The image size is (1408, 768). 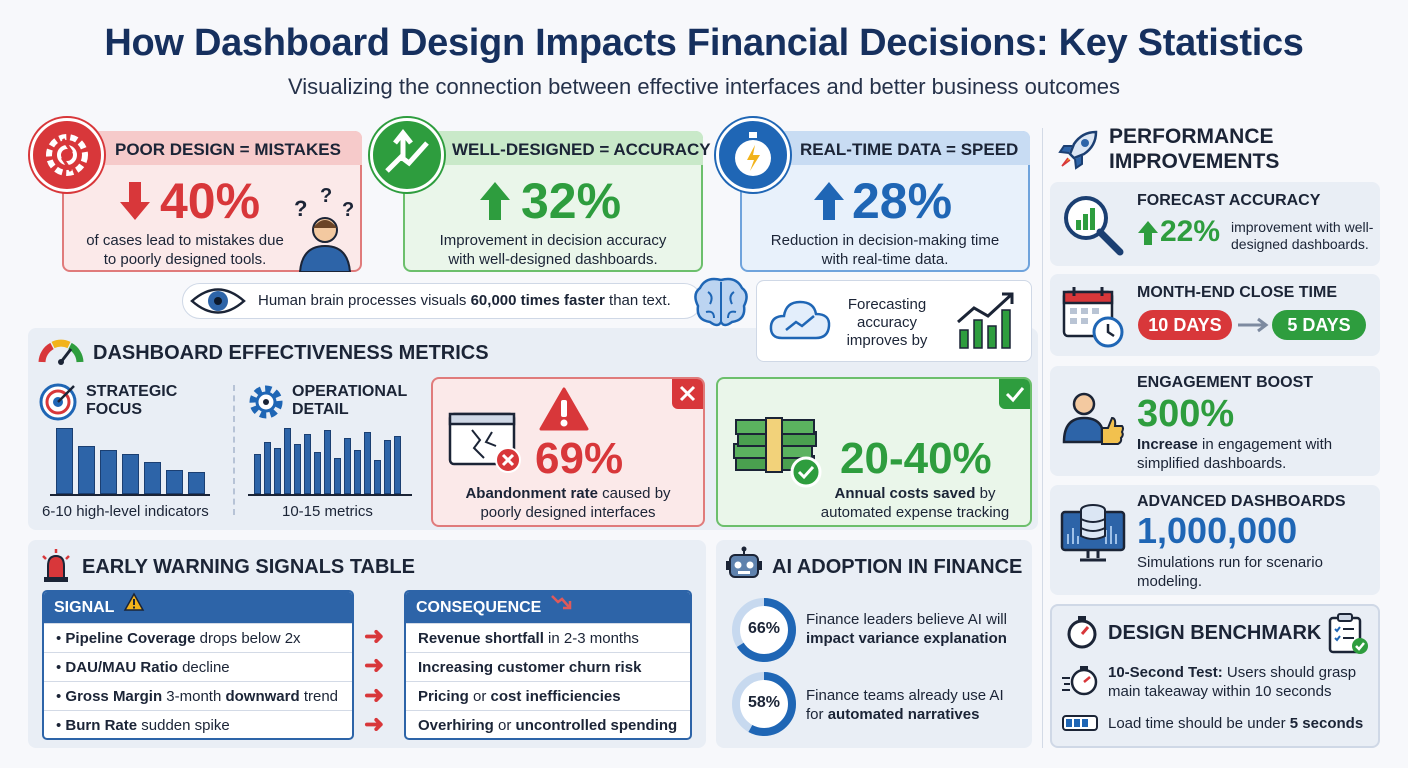 I want to click on well-designed-title: WELL-DESIGNED = ACCURACY, so click(x=581, y=149).